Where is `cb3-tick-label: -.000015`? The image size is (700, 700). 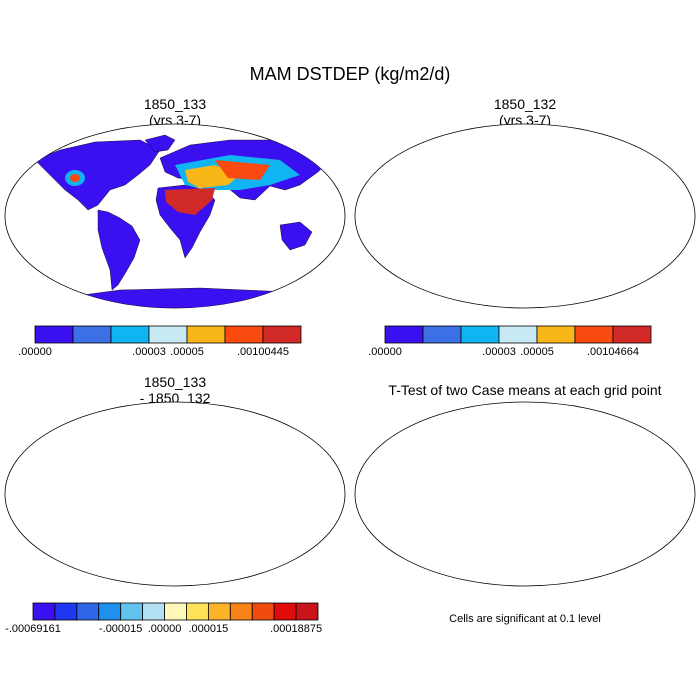 cb3-tick-label: -.000015 is located at coordinates (120, 629).